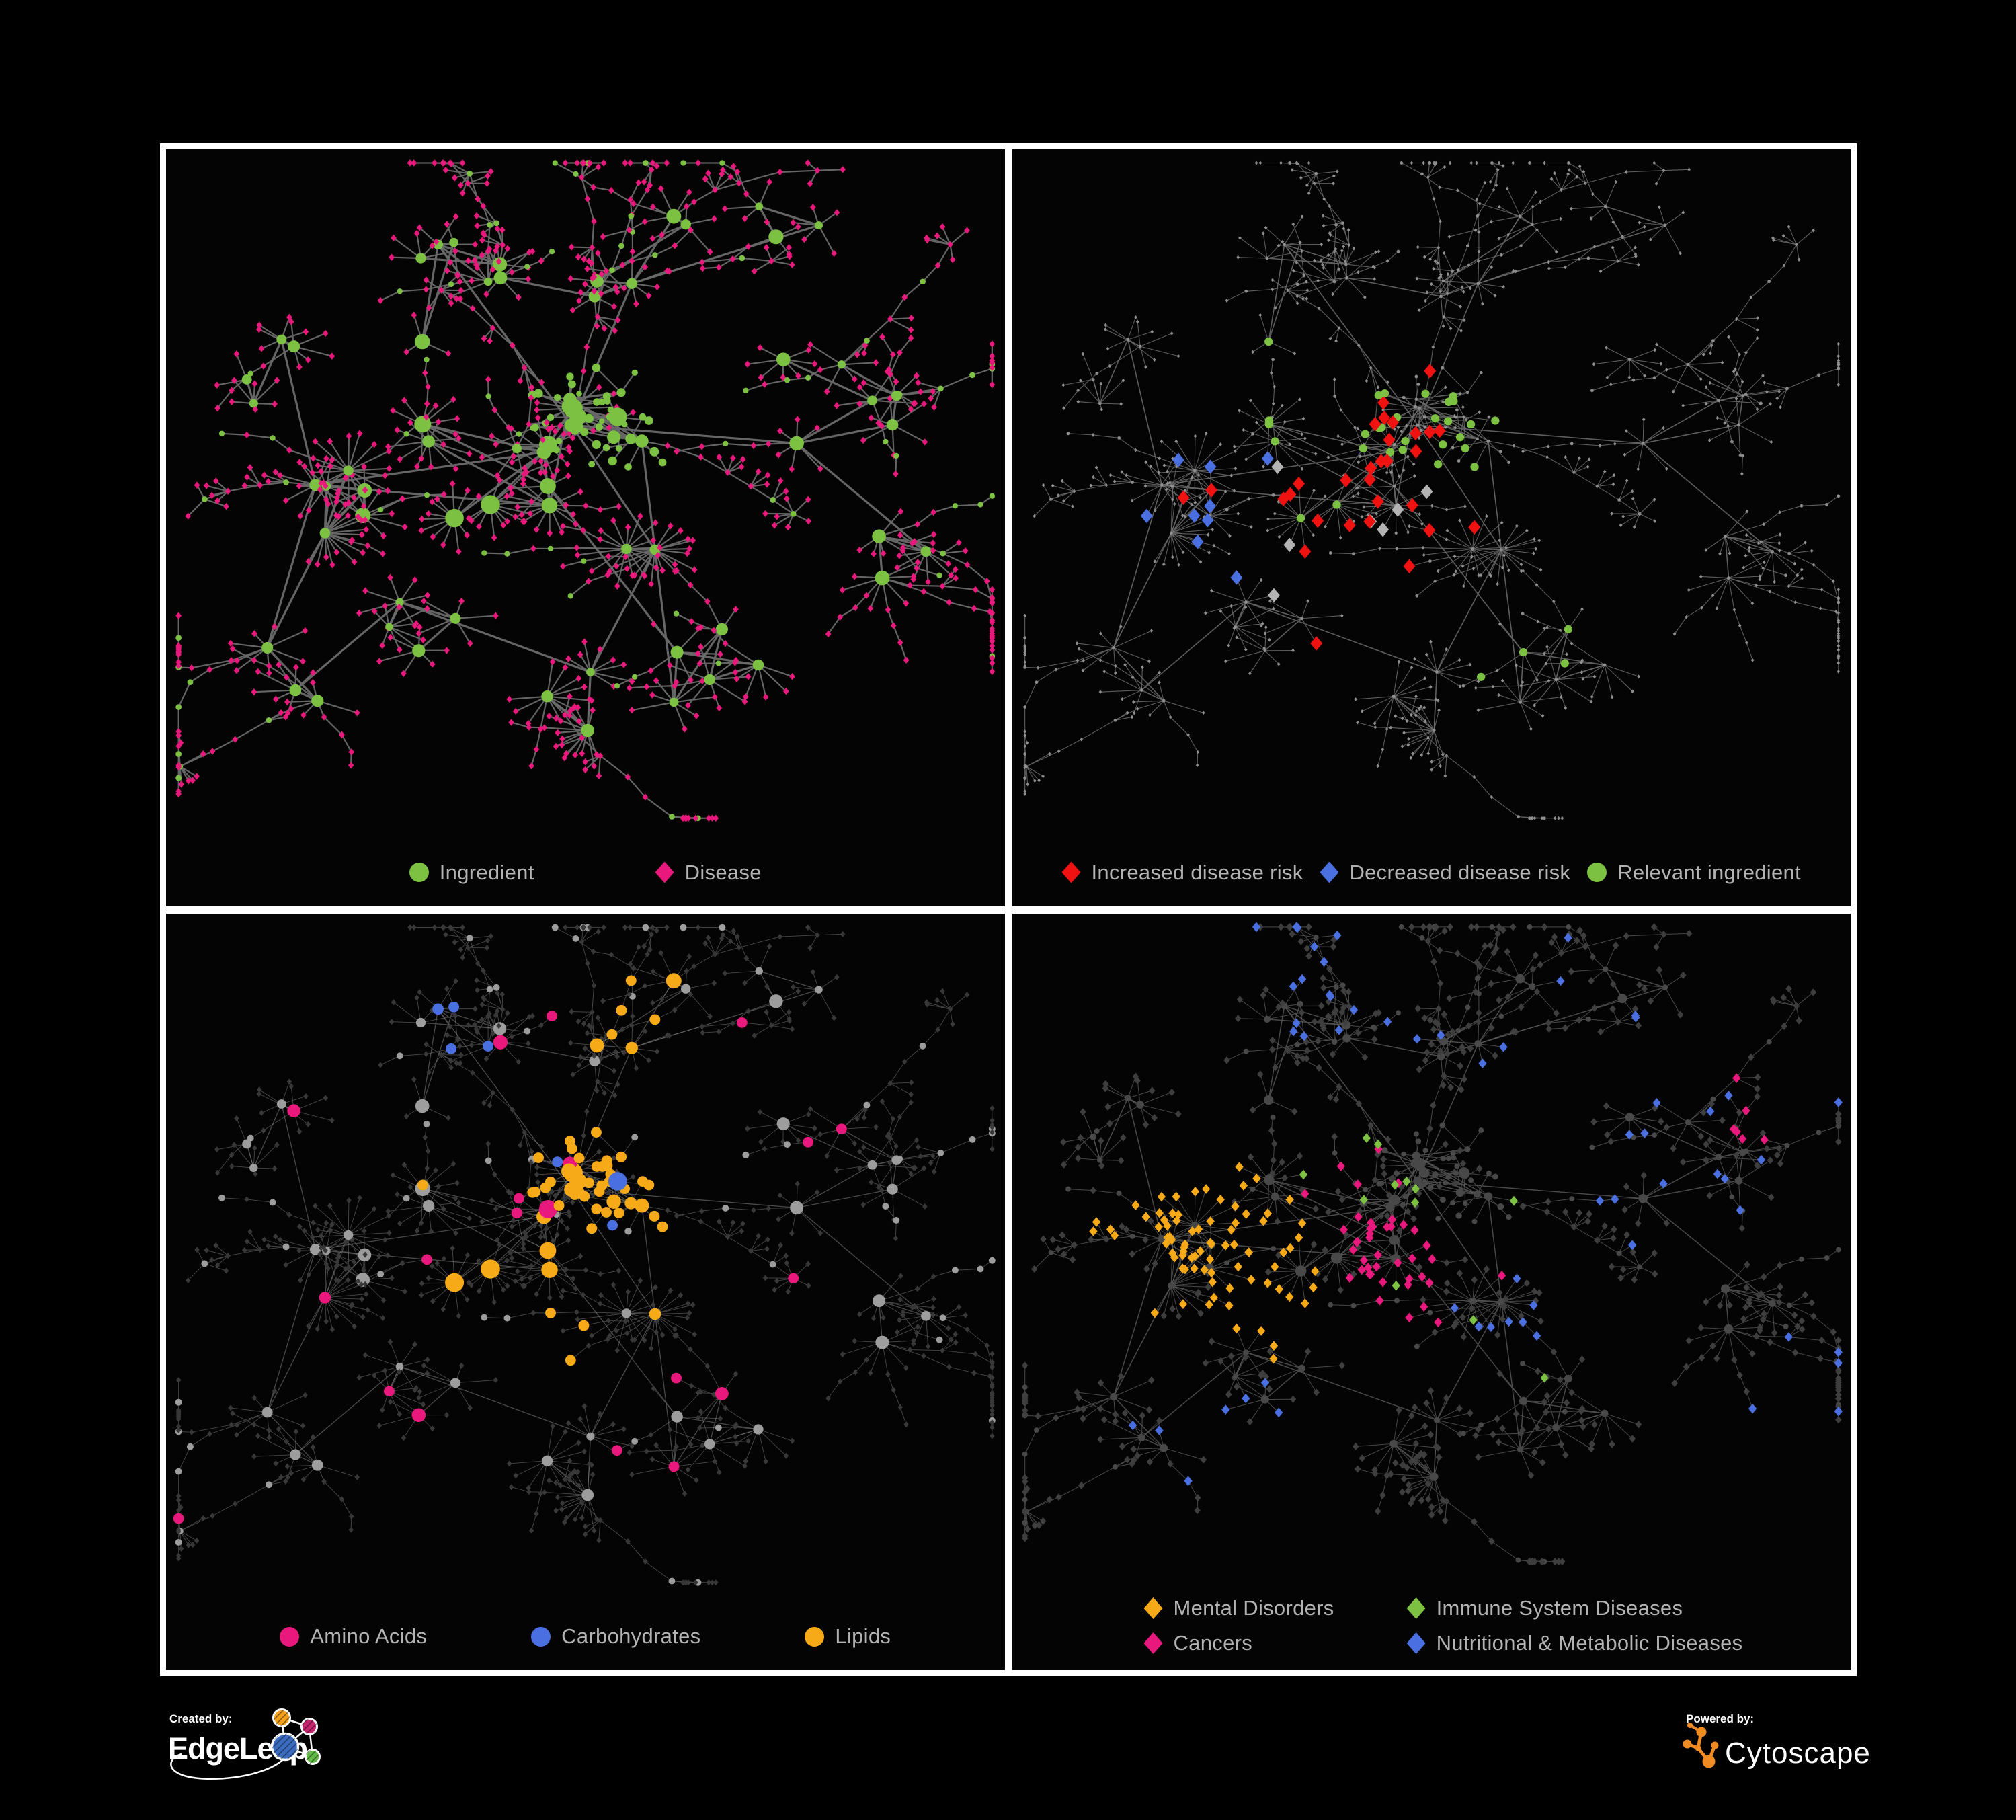  Describe the element at coordinates (1253, 1608) in the screenshot. I see `legend-label-mental-disorders: Mental Disorders` at that location.